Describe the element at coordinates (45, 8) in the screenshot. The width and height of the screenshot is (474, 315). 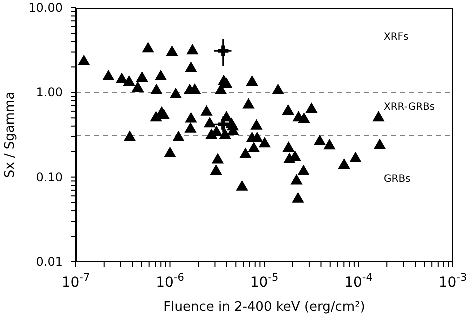
I see `y-tick-label: 10.00` at that location.